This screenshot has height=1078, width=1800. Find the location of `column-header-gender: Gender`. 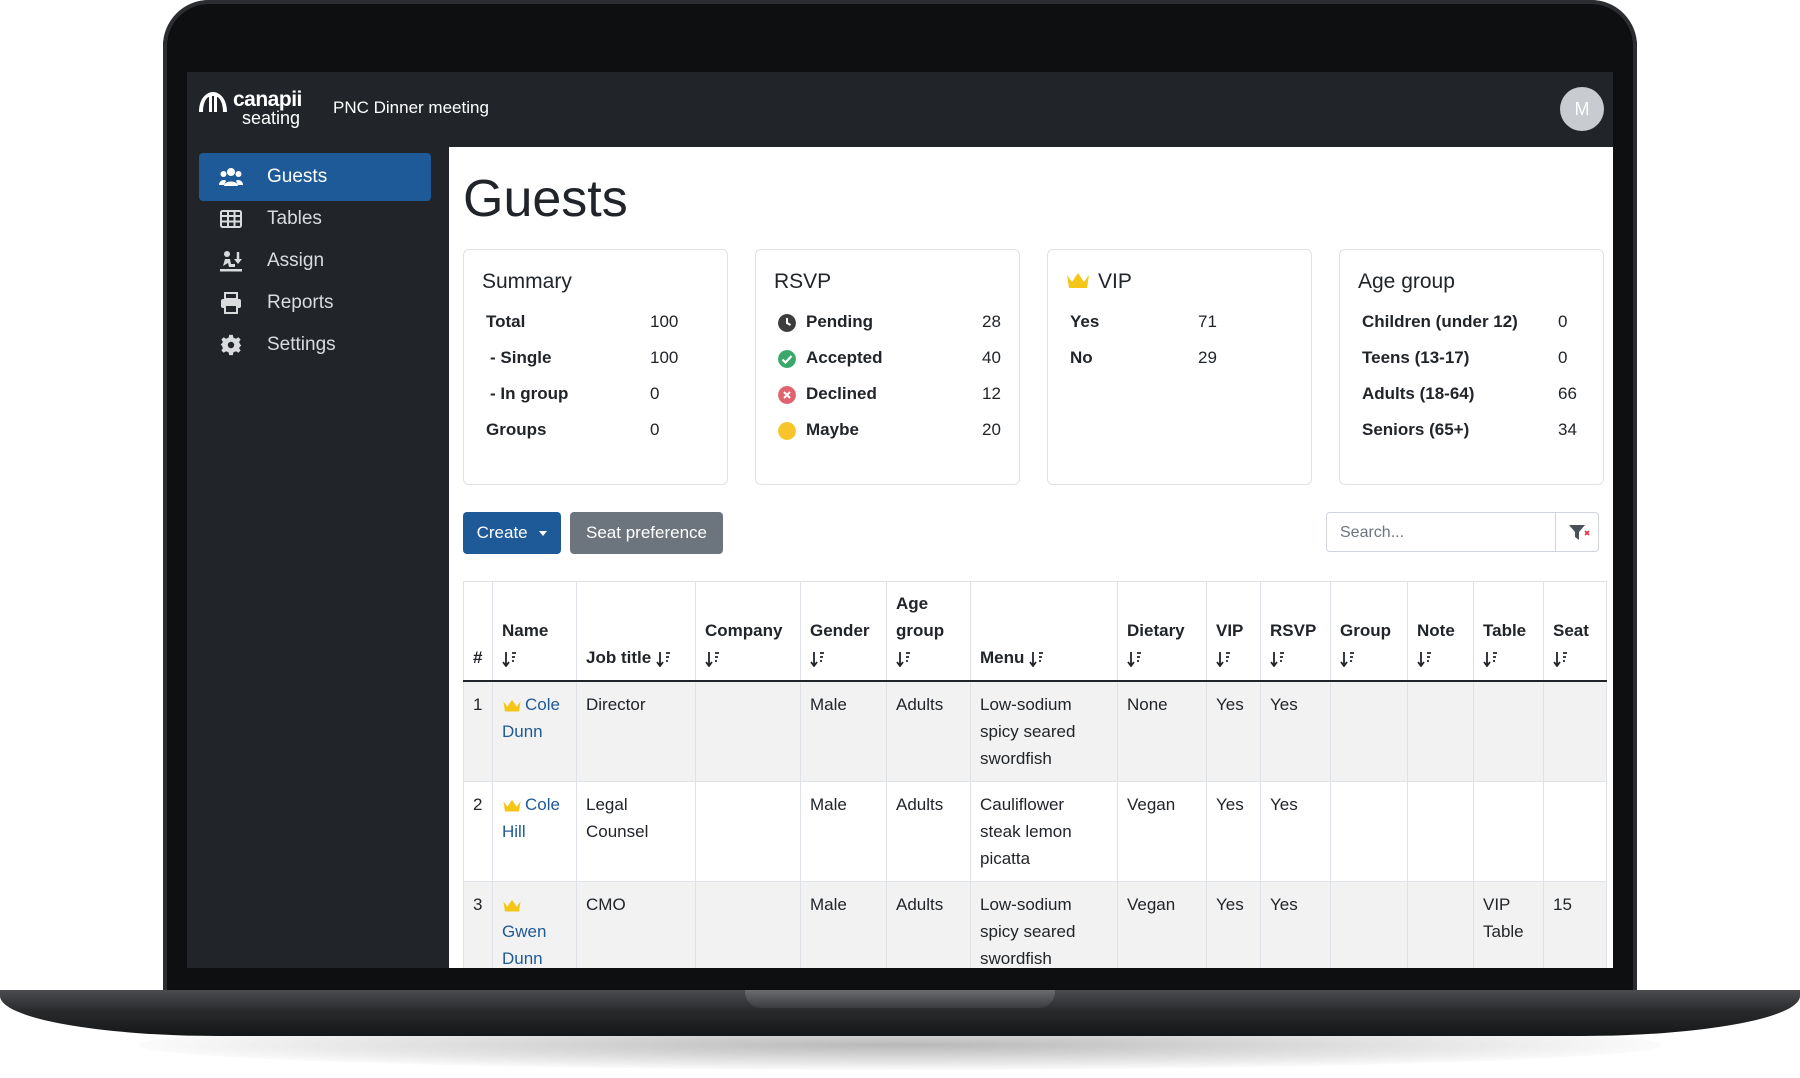

column-header-gender: Gender is located at coordinates (843, 631).